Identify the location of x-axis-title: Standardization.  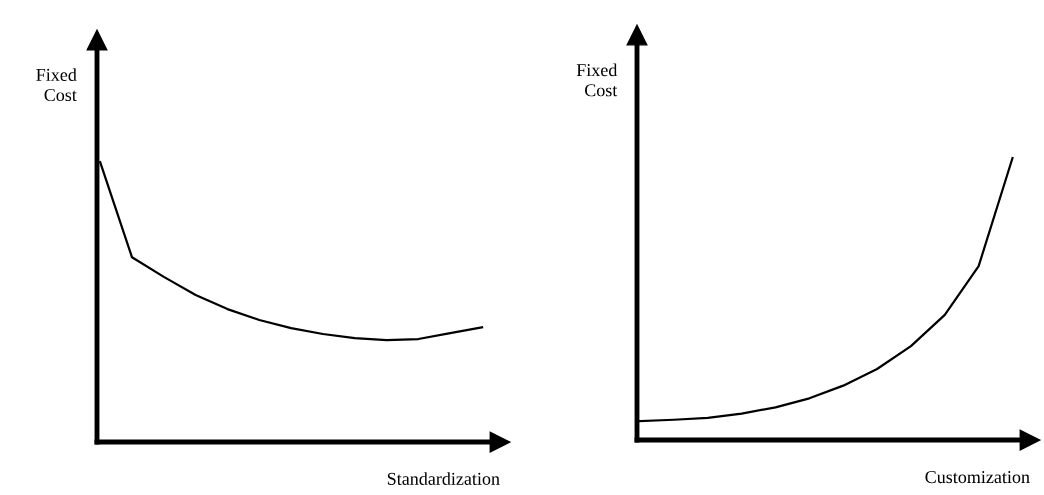
(443, 478).